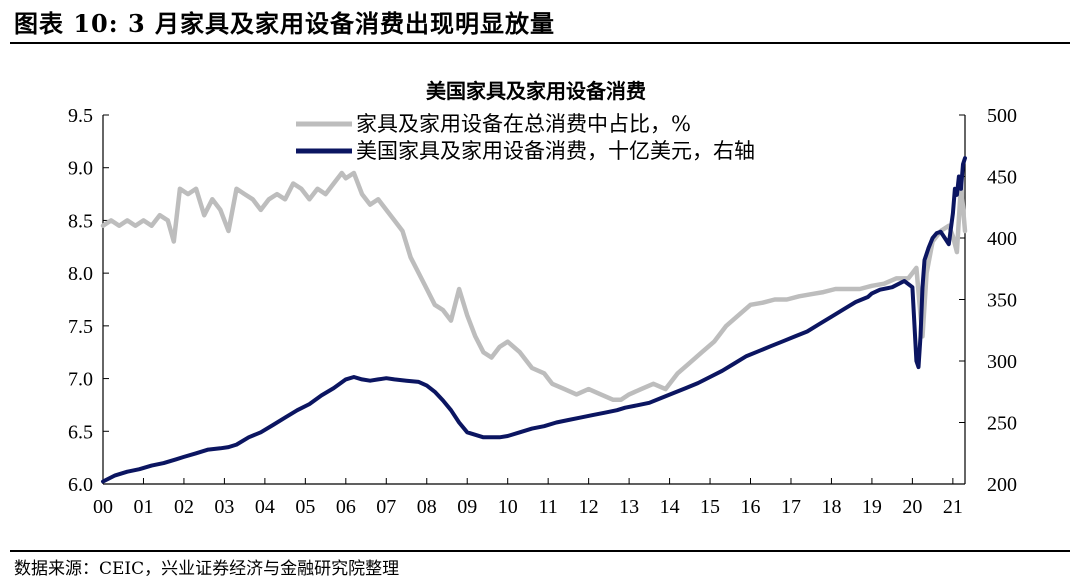 Image resolution: width=1080 pixels, height=585 pixels. I want to click on chart-title: 美国家具及家用设备消费, so click(536, 91).